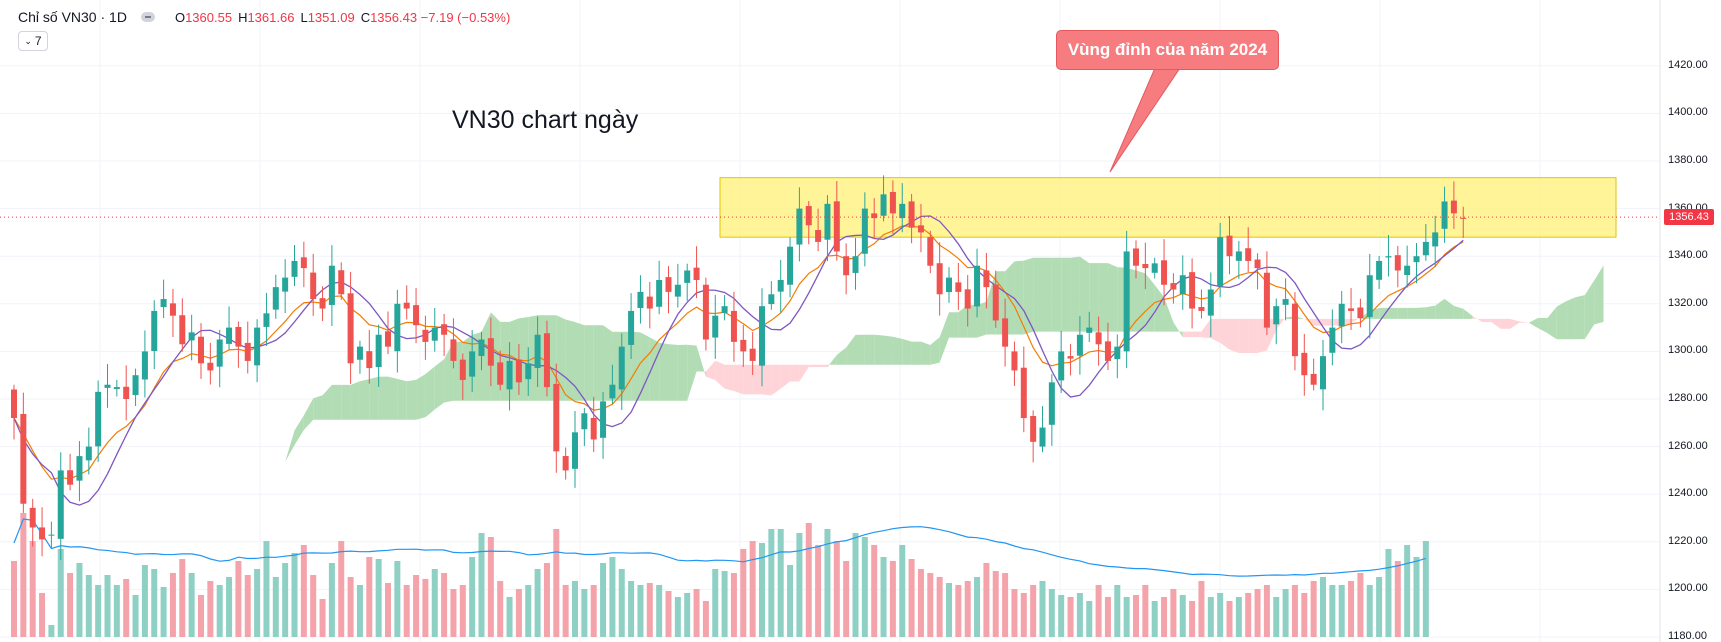  I want to click on callout-pointer, so click(1145, 120).